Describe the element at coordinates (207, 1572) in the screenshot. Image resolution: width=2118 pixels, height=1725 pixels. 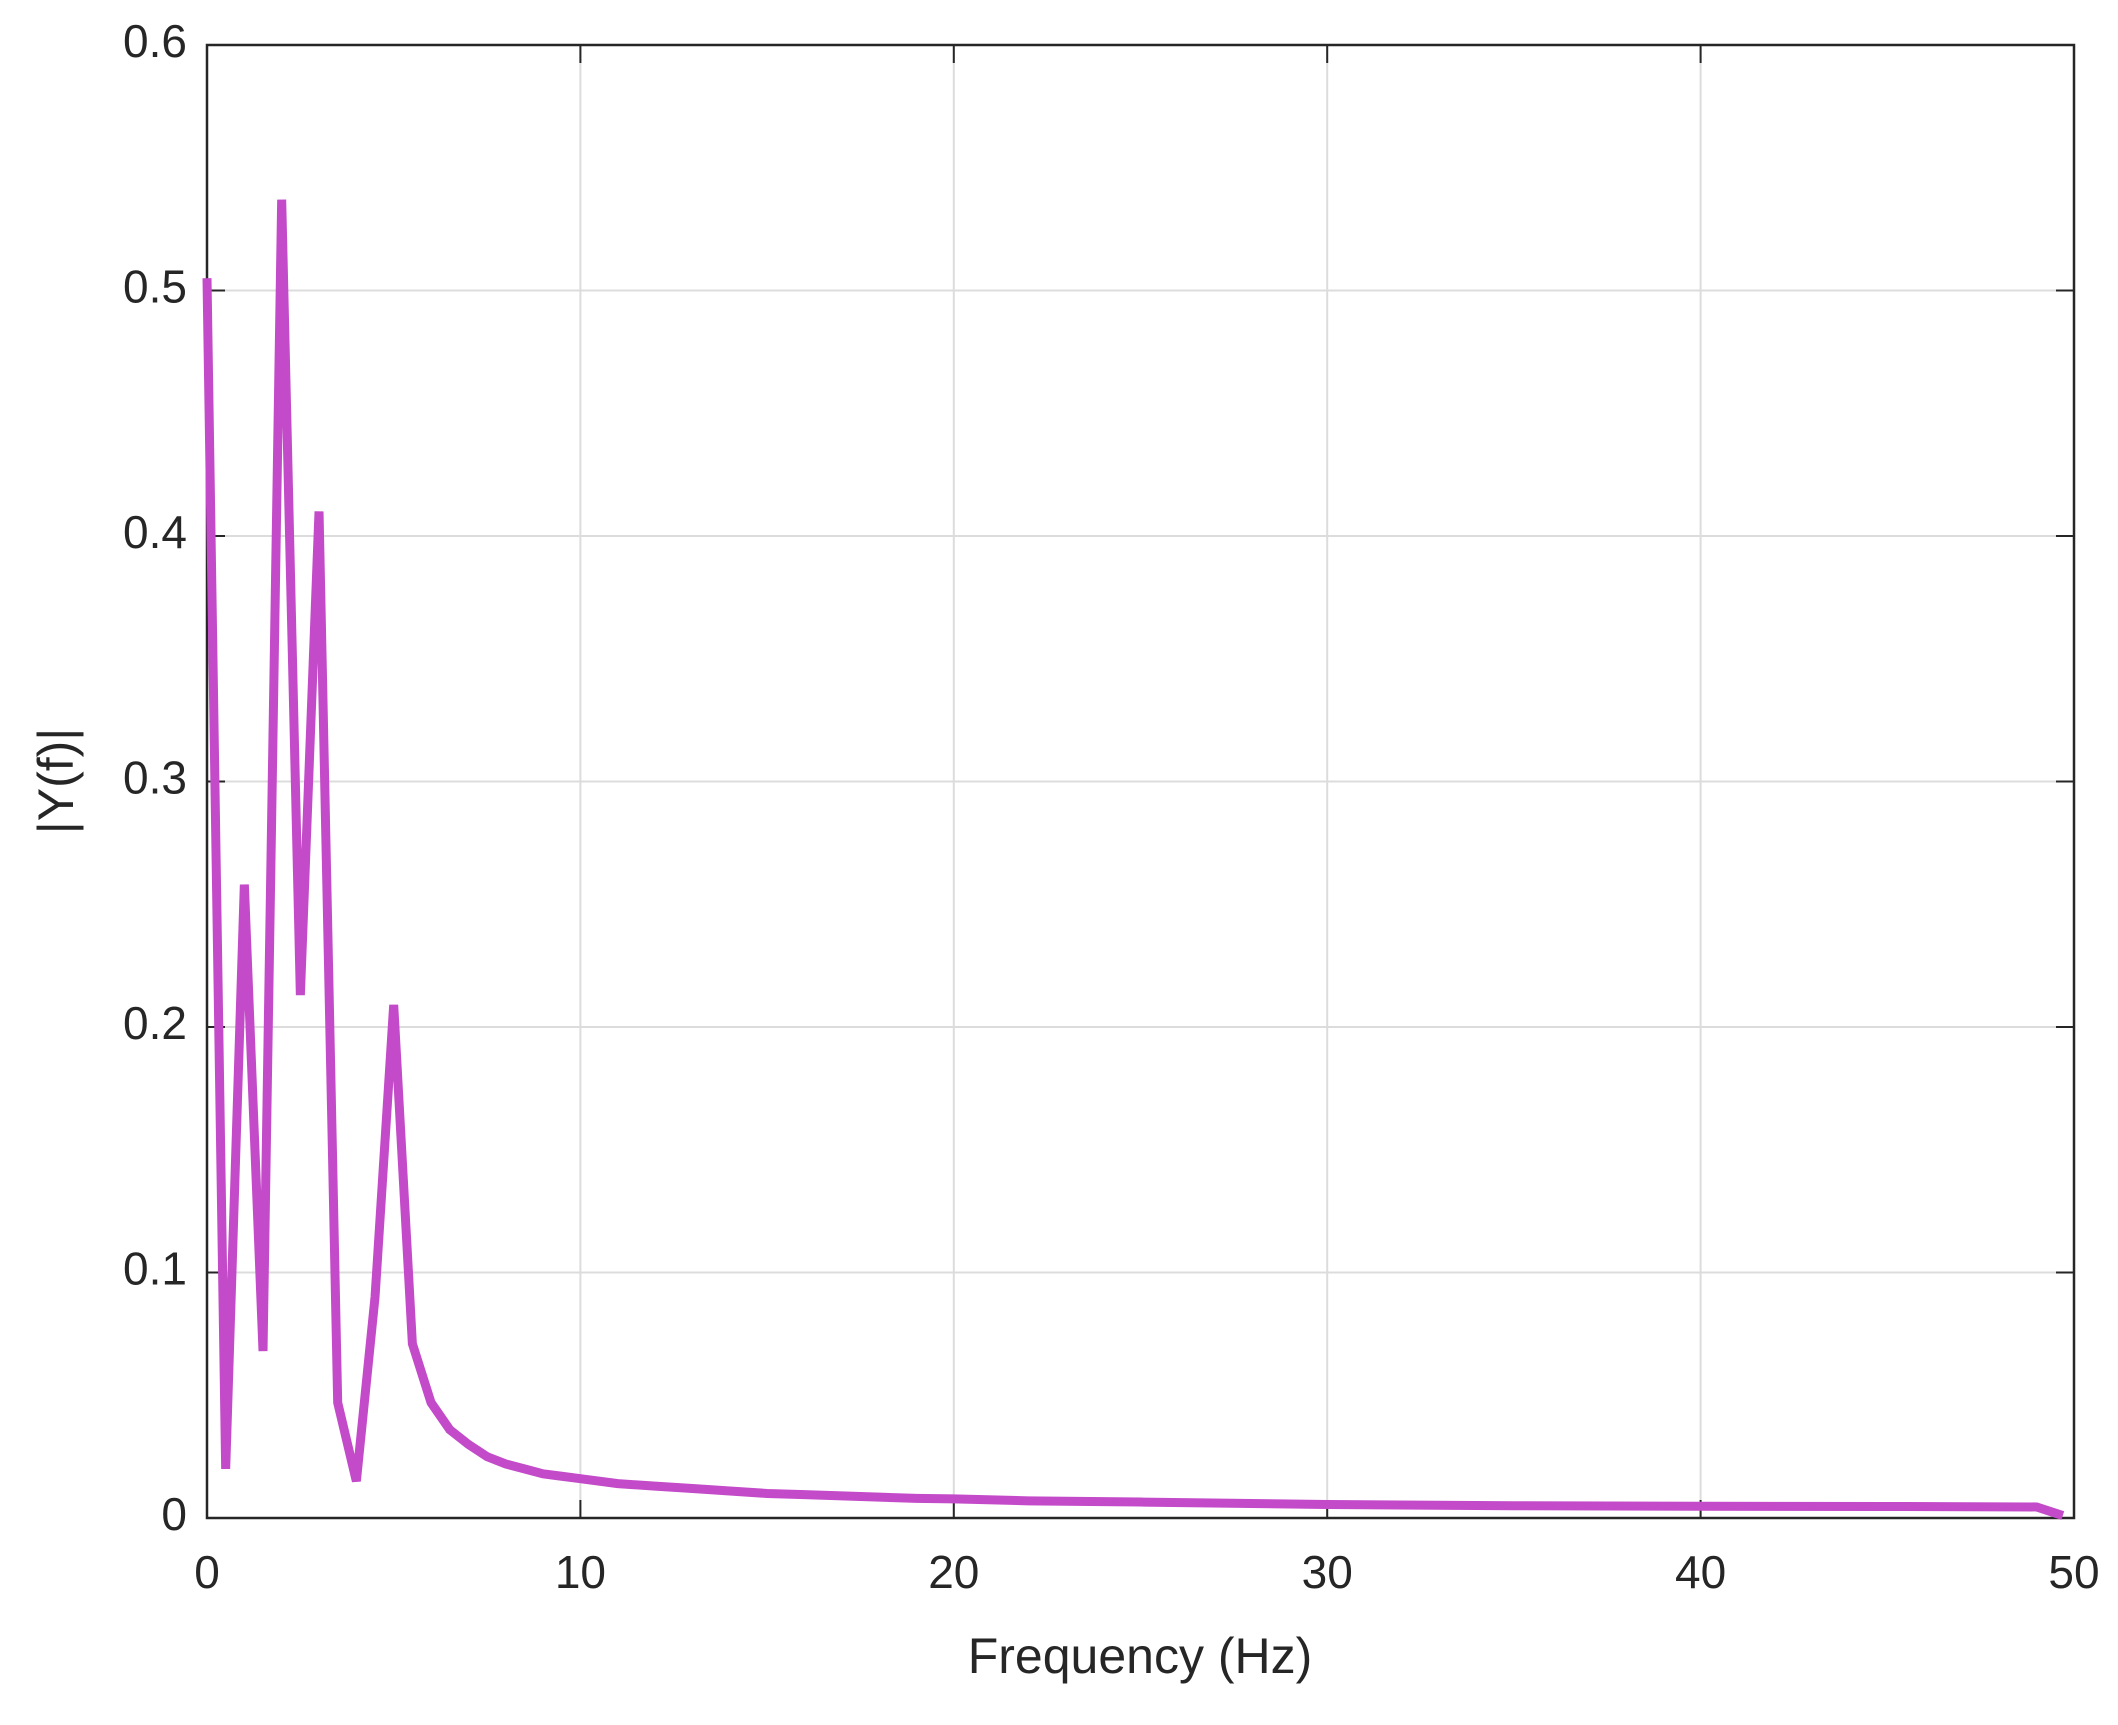
I see `x-tick-label: 0` at that location.